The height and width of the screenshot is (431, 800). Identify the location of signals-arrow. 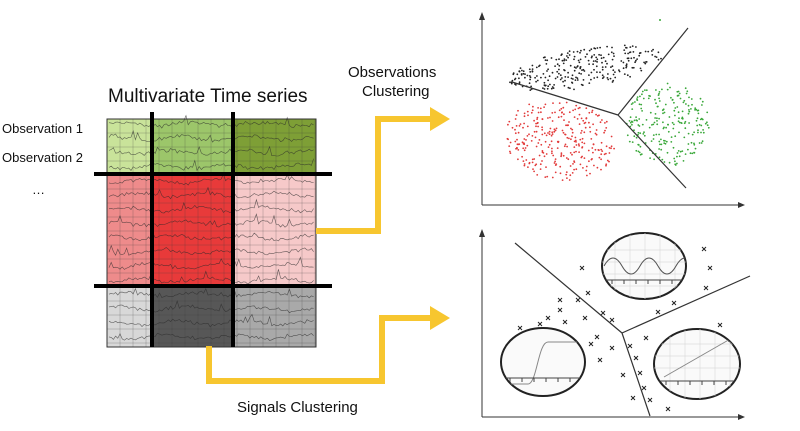
(328, 345).